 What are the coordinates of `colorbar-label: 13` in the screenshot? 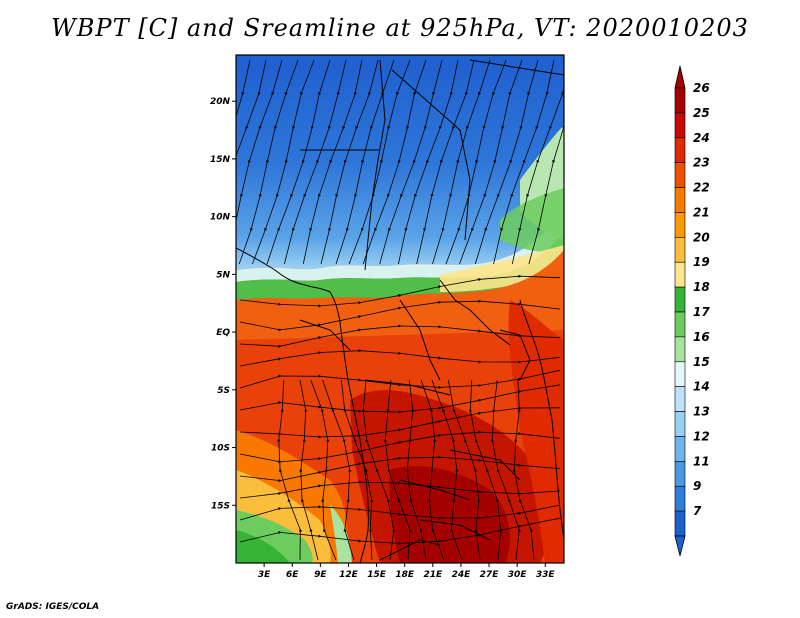 It's located at (701, 412).